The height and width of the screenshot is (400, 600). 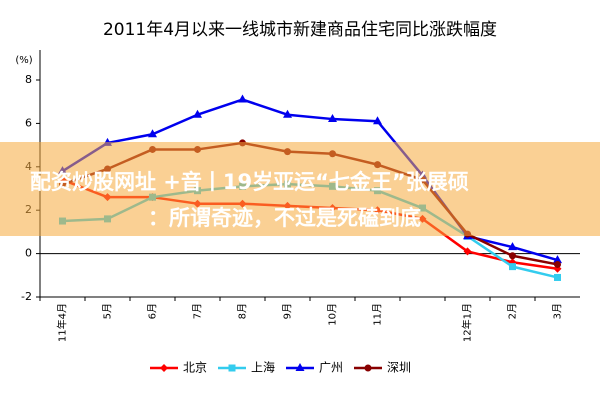 I want to click on x-tick-label: 2月, so click(x=513, y=311).